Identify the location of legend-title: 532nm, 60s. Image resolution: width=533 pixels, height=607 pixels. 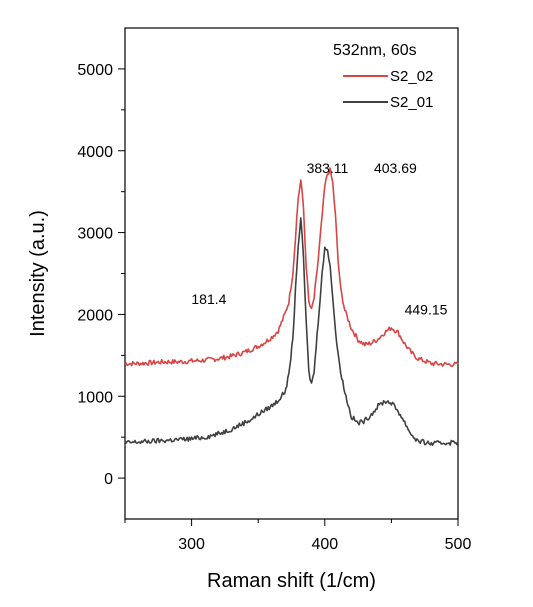
(375, 50).